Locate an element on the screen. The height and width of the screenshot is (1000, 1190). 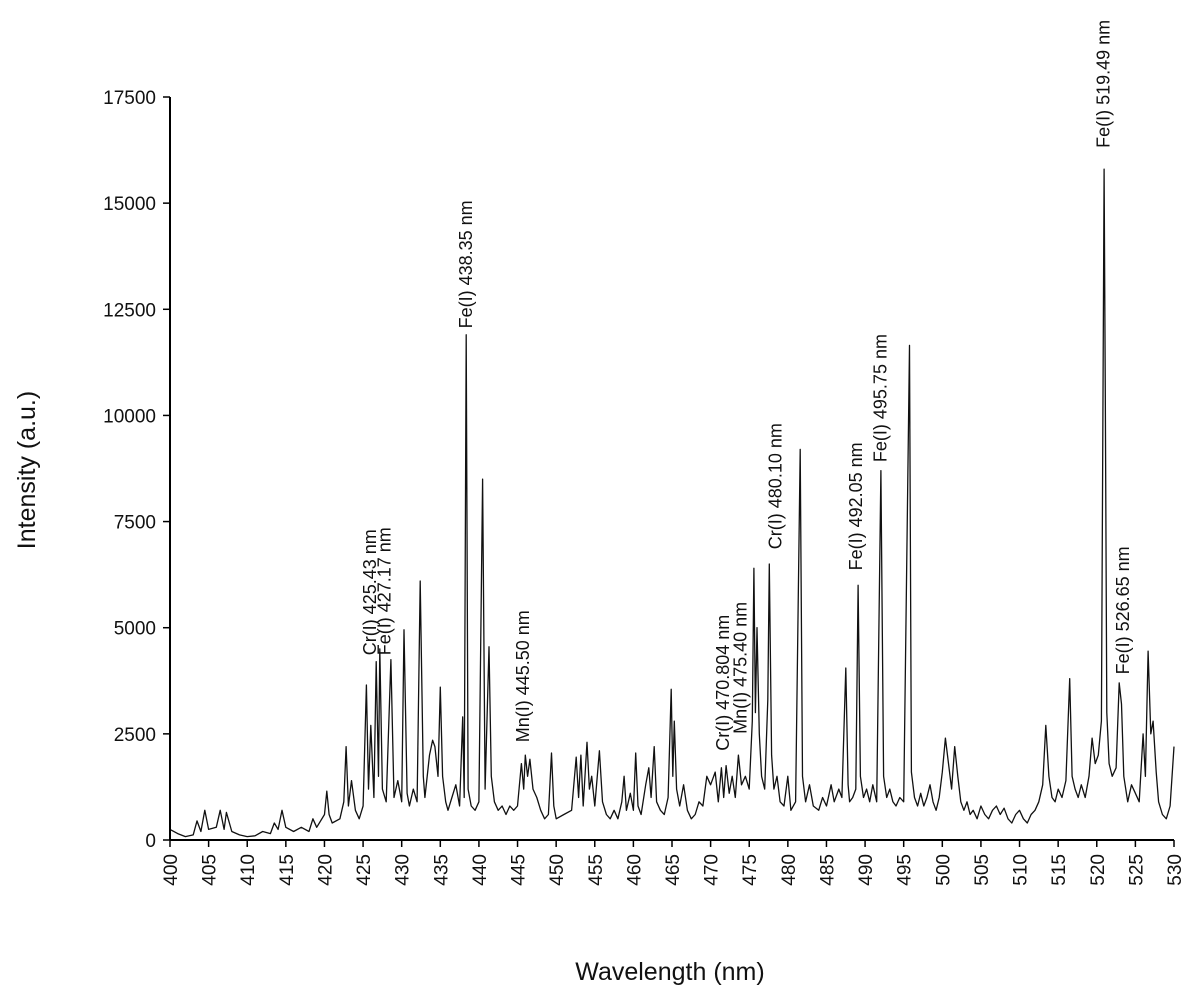
y-tick-label: 0 is located at coordinates (150, 841).